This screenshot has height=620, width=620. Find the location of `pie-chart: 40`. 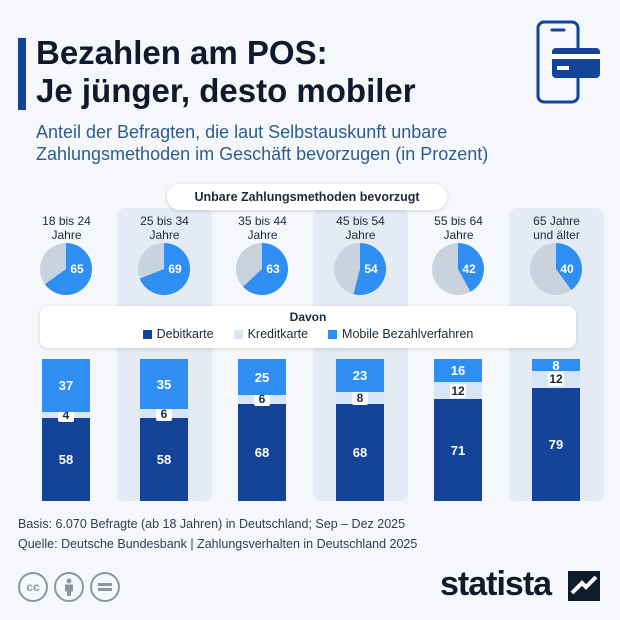

pie-chart: 40 is located at coordinates (556, 269).